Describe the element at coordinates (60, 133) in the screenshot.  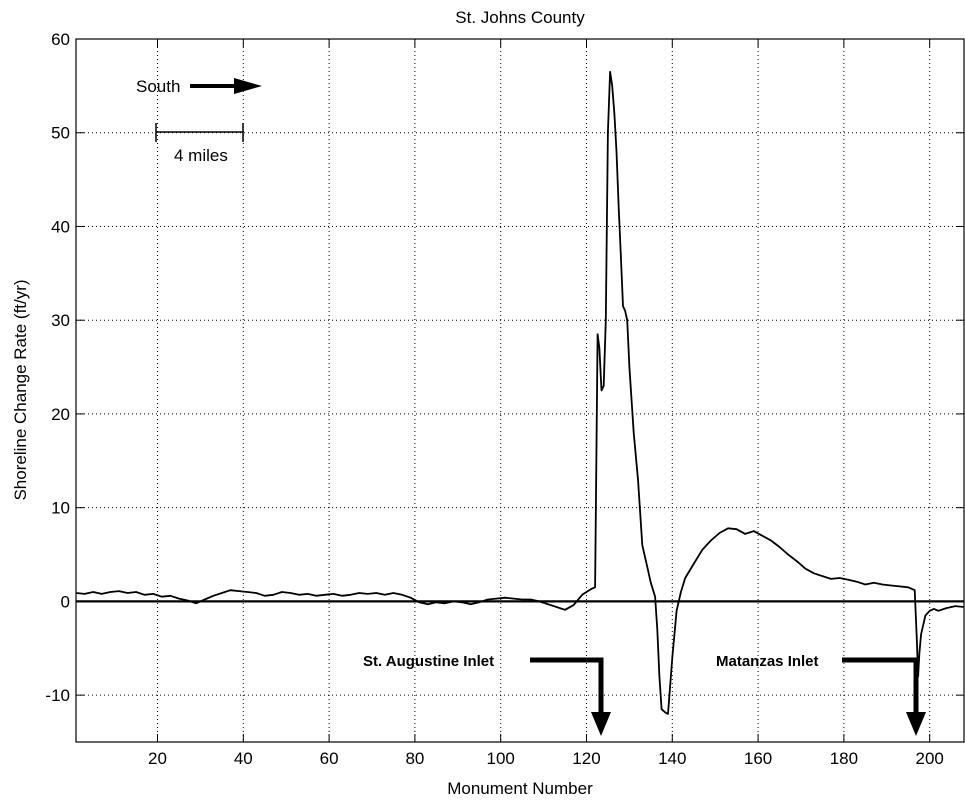
I see `y-tick-label: 50` at that location.